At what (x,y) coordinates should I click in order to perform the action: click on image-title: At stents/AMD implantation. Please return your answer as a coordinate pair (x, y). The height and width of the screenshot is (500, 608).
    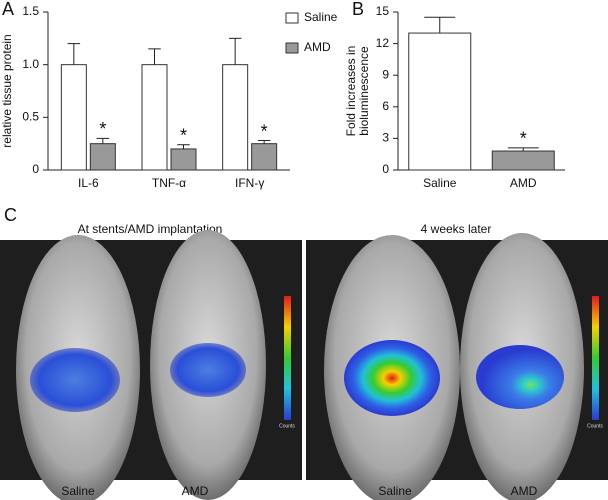
    Looking at the image, I should click on (150, 229).